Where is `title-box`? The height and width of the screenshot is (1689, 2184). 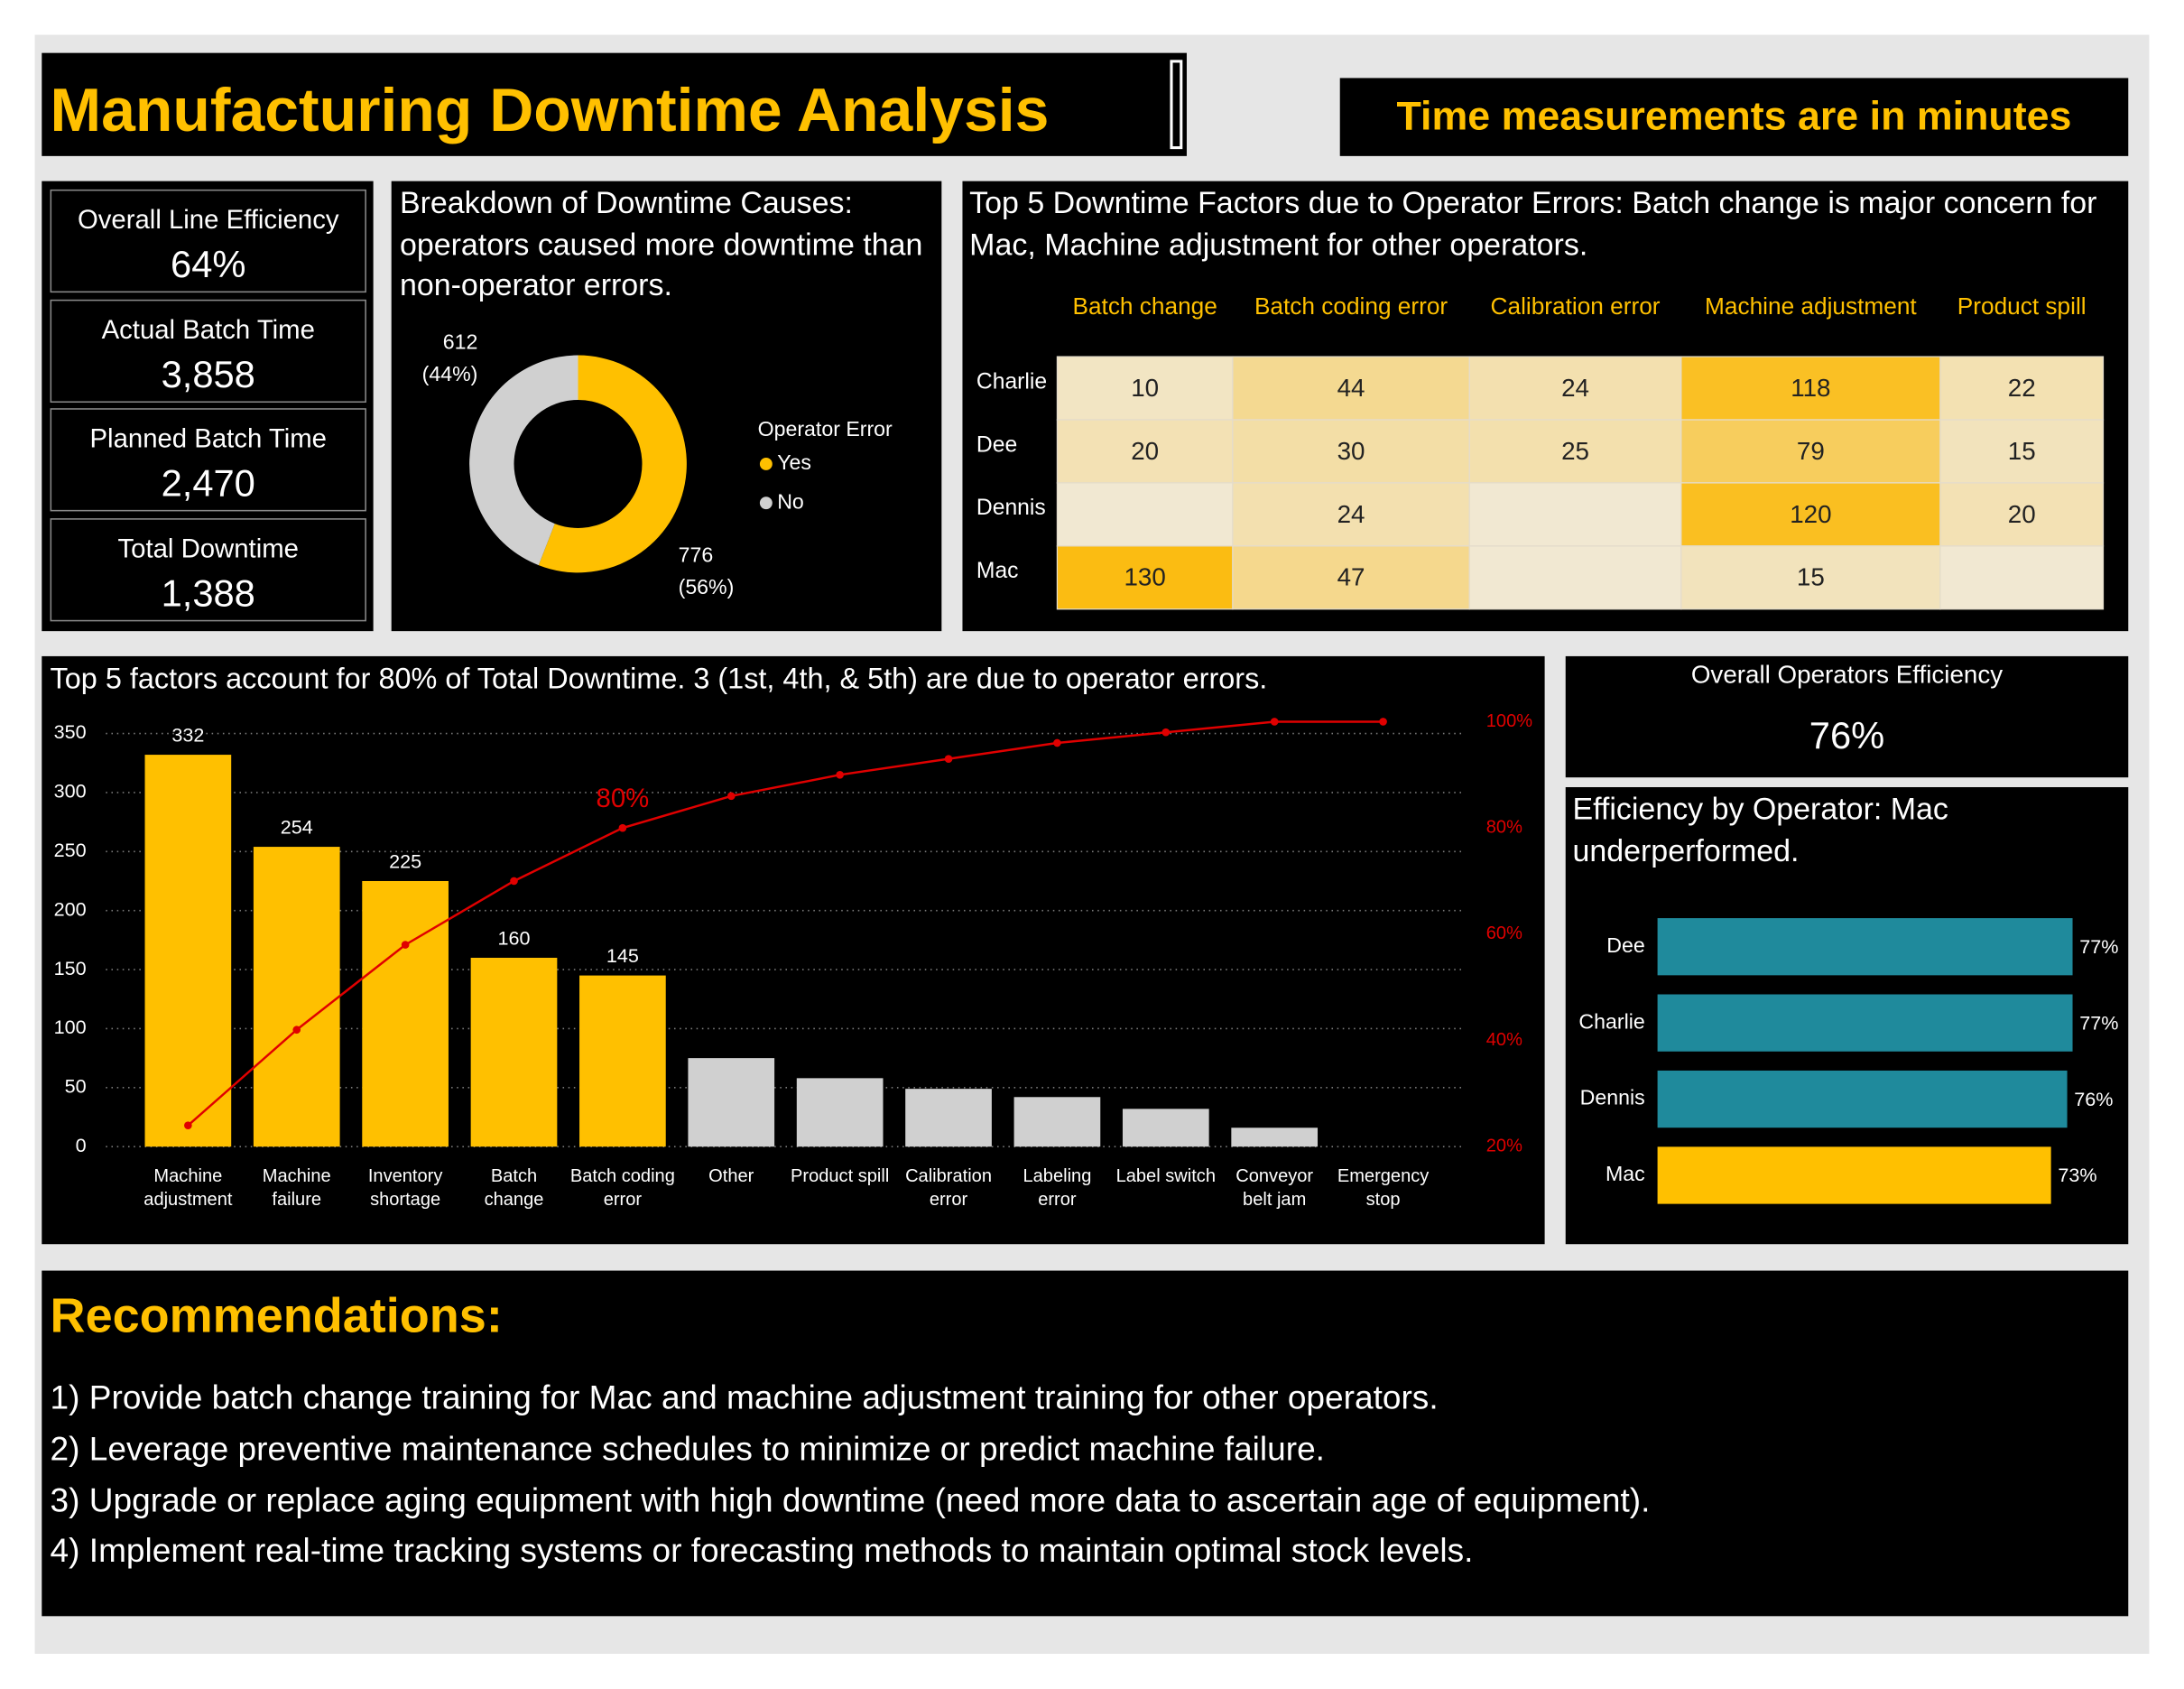 title-box is located at coordinates (614, 104).